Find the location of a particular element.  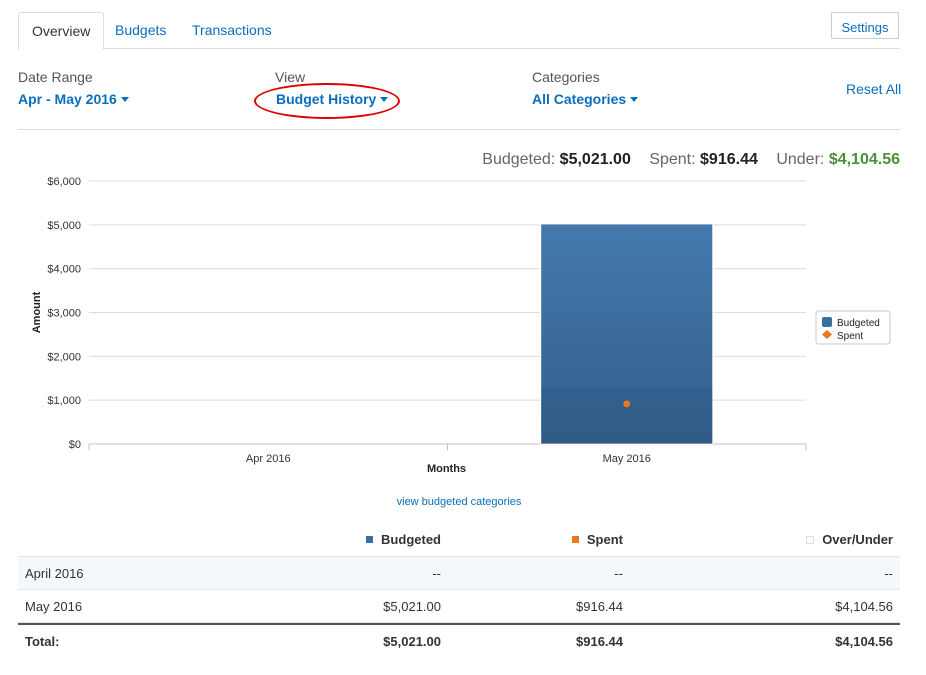

summary-spent-value: $916.44 is located at coordinates (729, 159).